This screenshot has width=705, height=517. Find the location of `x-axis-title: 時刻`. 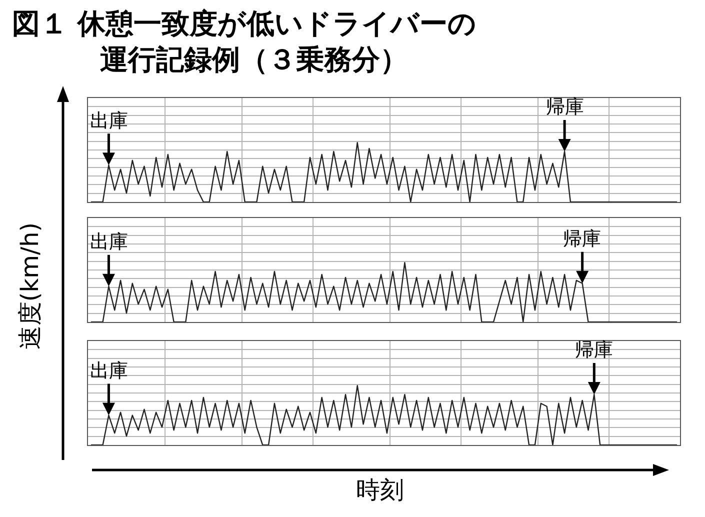

x-axis-title: 時刻 is located at coordinates (380, 490).